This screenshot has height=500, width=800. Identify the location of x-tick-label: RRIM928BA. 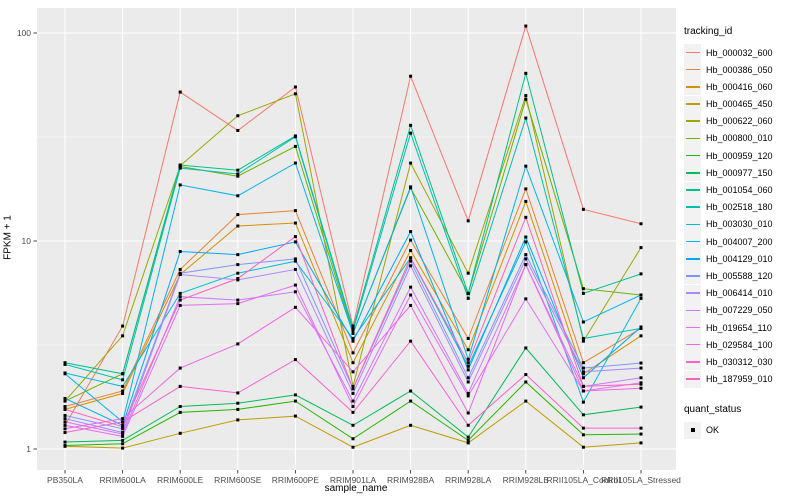
(411, 480).